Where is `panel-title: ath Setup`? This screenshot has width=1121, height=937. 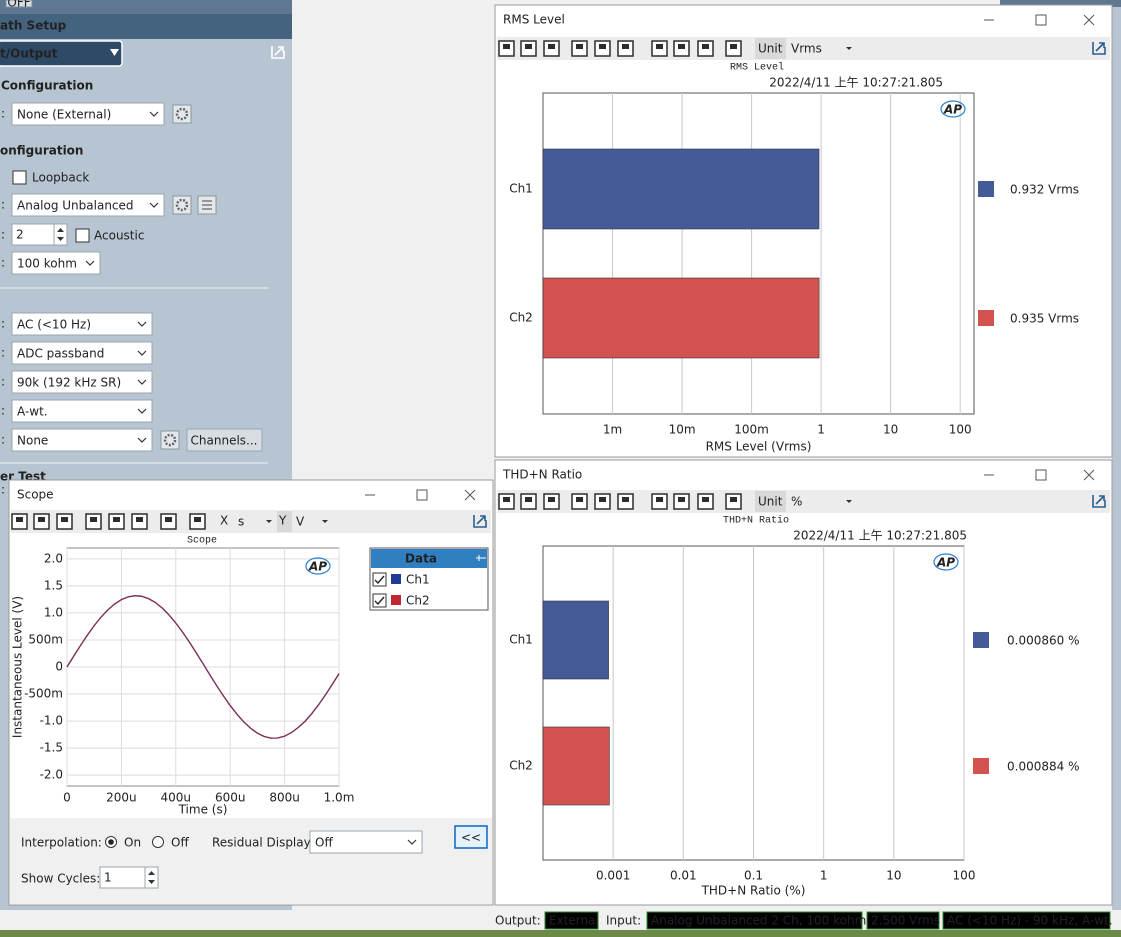
panel-title: ath Setup is located at coordinates (33, 26).